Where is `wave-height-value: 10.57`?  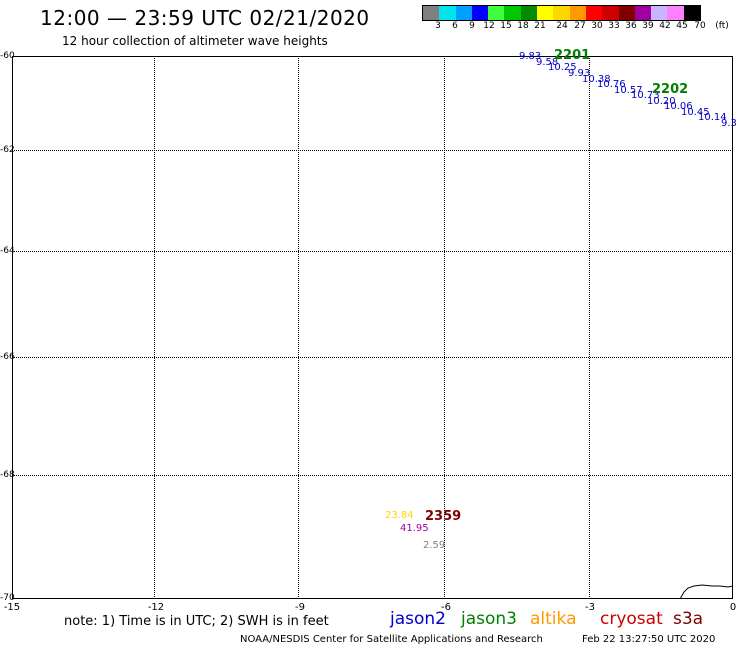
wave-height-value: 10.57 is located at coordinates (628, 90).